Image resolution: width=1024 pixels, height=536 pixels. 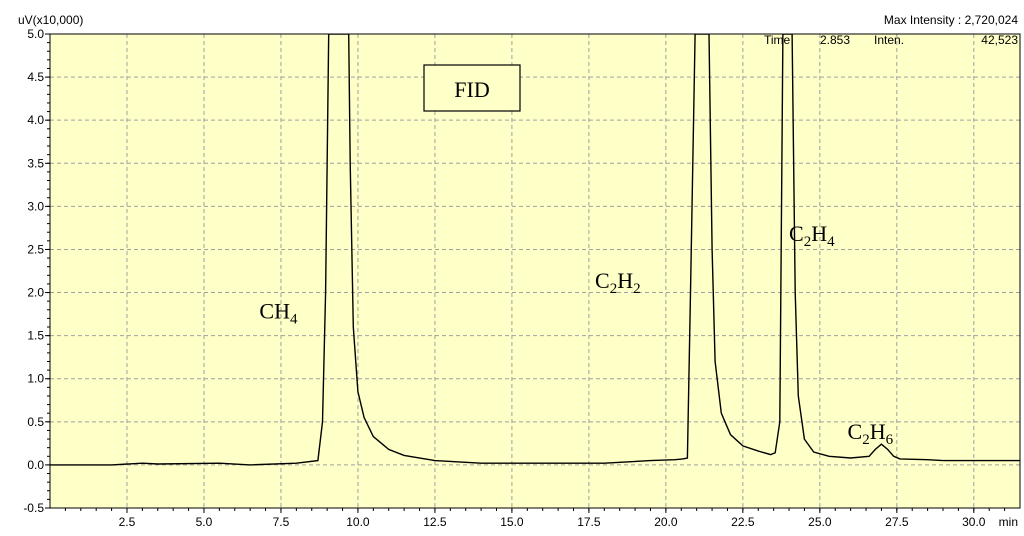 What do you see at coordinates (835, 40) in the screenshot?
I see `time-value: 2.853` at bounding box center [835, 40].